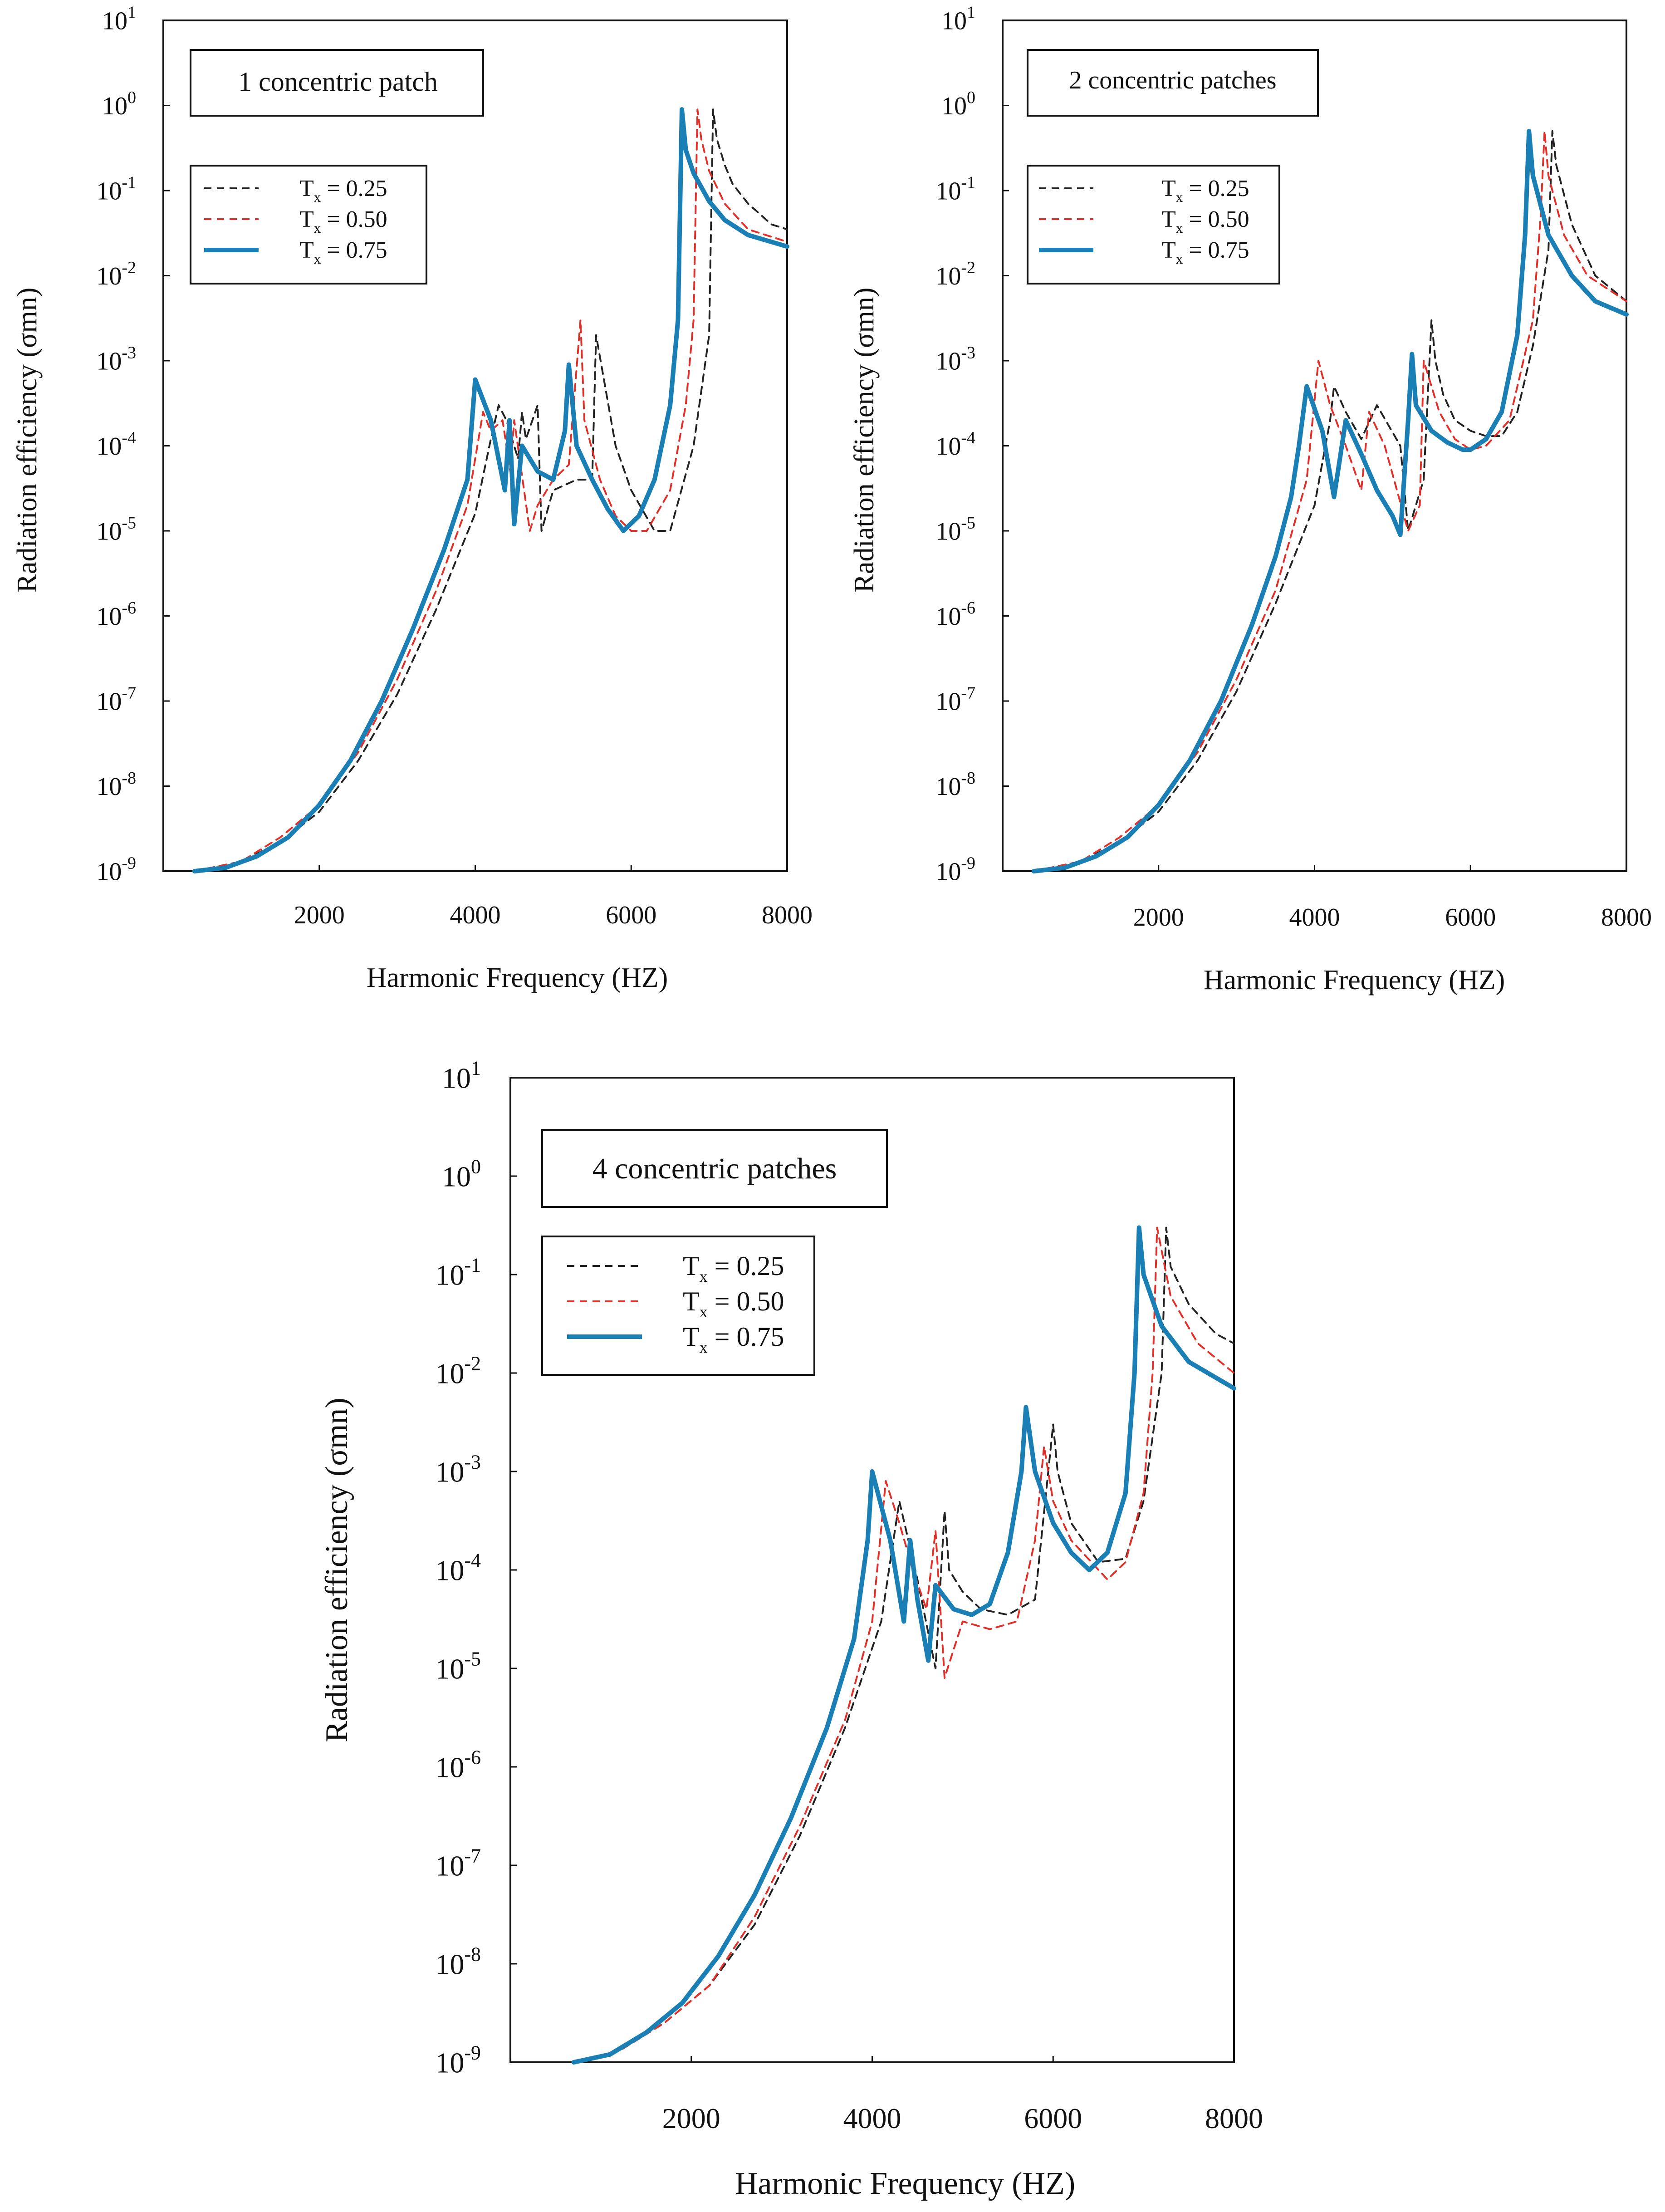 The width and height of the screenshot is (1665, 2212). I want to click on panel-1-y-axis-title: Radiation efficiency (σmn), so click(27, 440).